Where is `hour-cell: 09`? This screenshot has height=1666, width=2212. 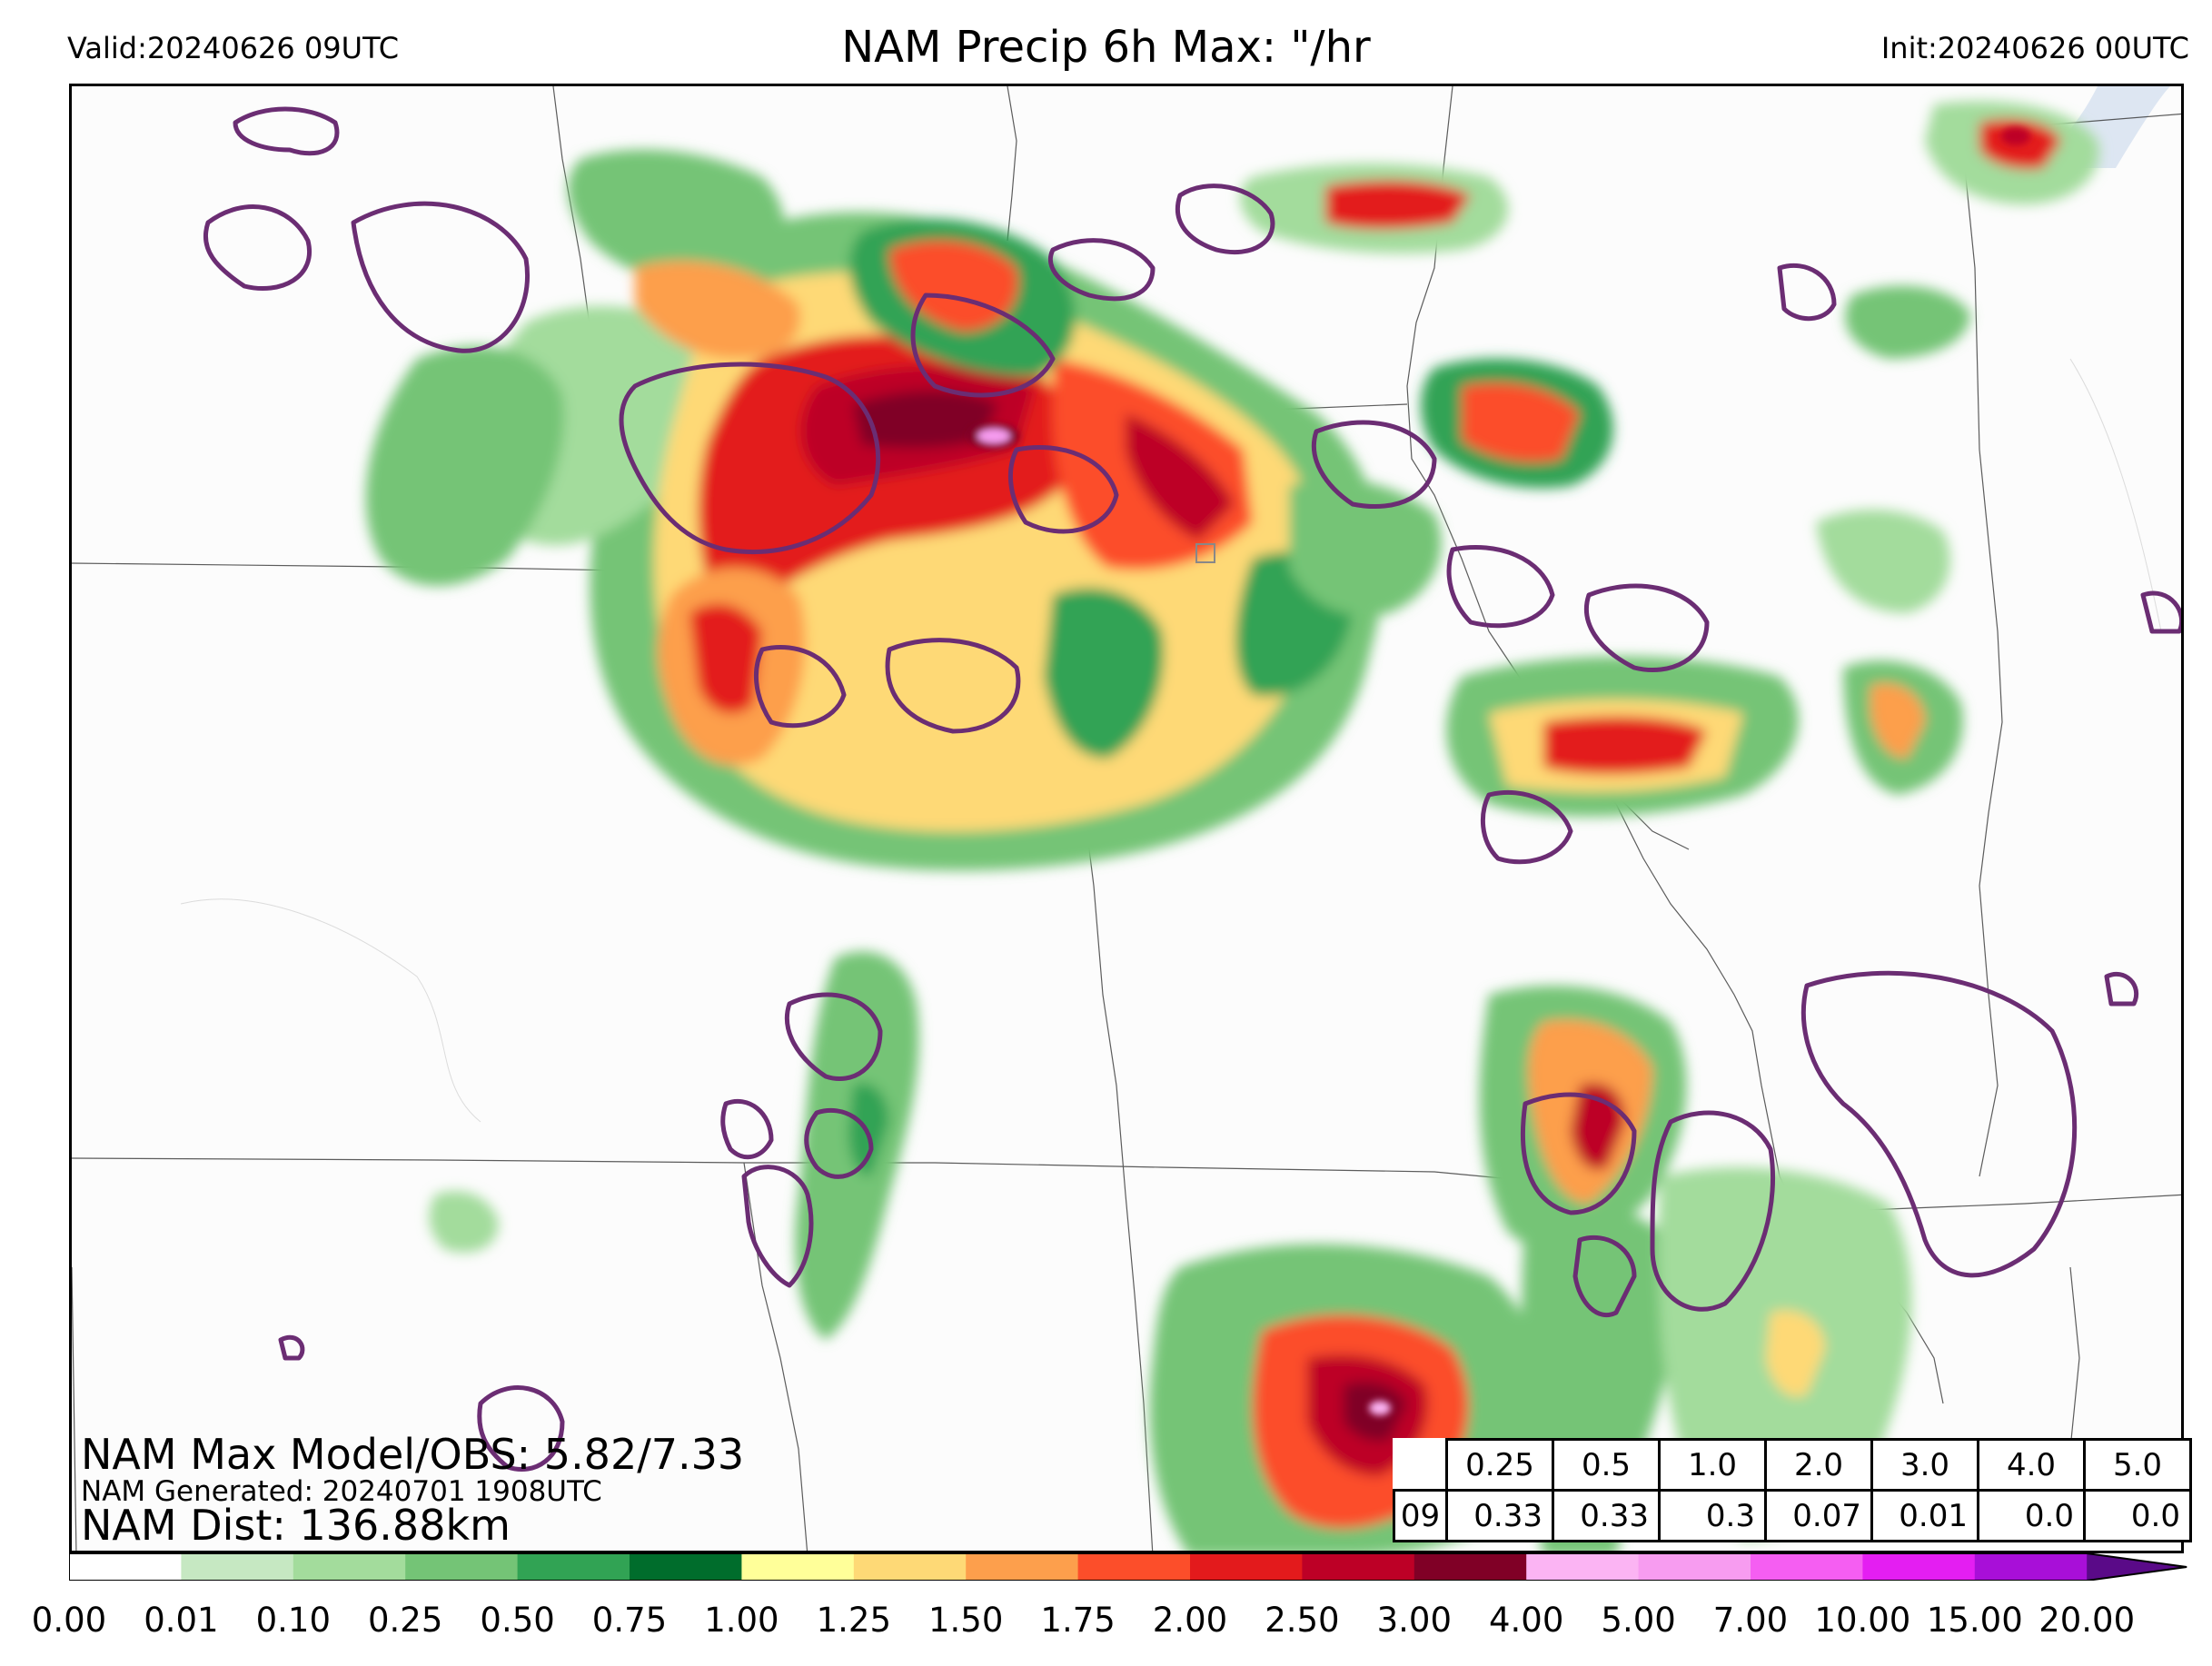 hour-cell: 09 is located at coordinates (1420, 1515).